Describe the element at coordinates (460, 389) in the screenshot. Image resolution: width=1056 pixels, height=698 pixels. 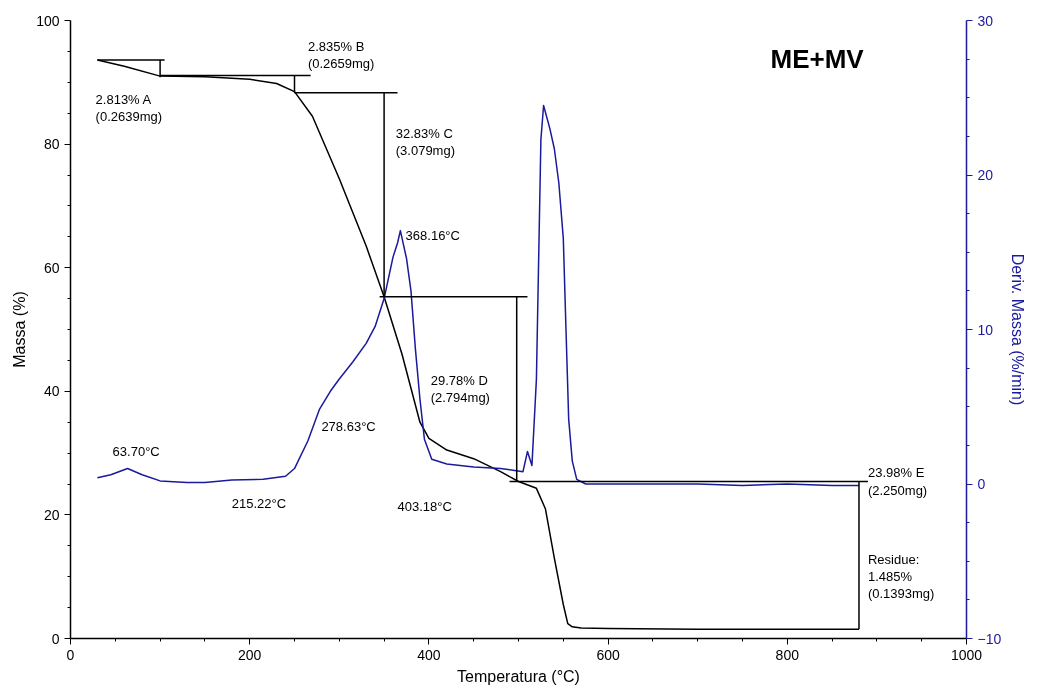
I see `annotation: 29.78% D (2.794mg)` at that location.